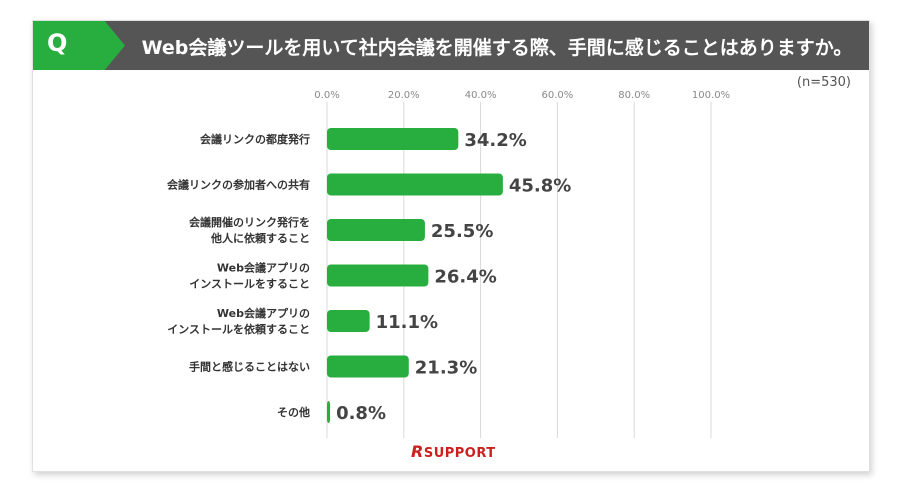 This screenshot has height=501, width=901. I want to click on x-tick-label: 40.0%, so click(481, 95).